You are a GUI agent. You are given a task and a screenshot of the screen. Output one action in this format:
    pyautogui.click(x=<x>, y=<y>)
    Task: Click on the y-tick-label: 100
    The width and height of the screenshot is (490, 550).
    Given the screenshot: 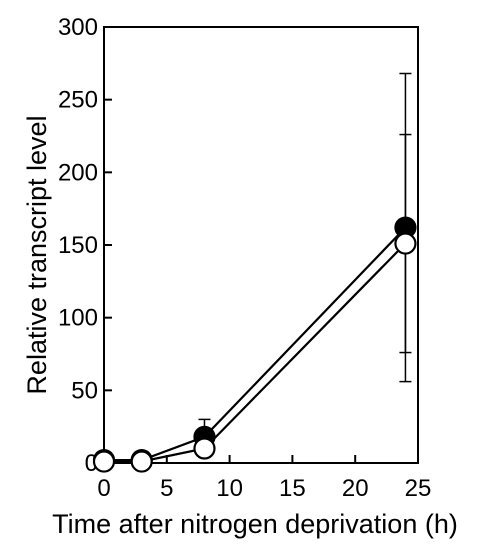 What is the action you would take?
    pyautogui.click(x=78, y=318)
    